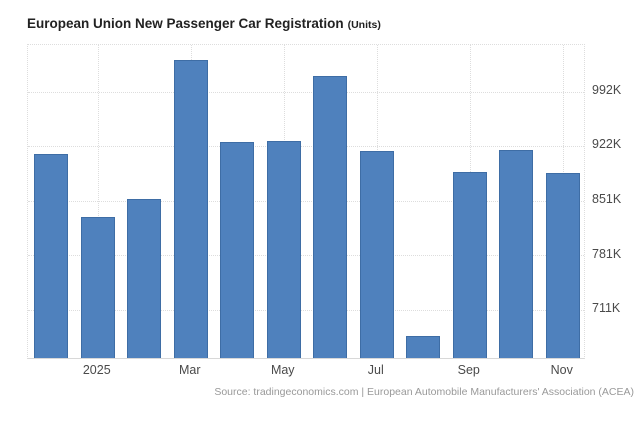 Image resolution: width=644 pixels, height=440 pixels. Describe the element at coordinates (606, 308) in the screenshot. I see `y-axis-tick-label: 711K` at that location.